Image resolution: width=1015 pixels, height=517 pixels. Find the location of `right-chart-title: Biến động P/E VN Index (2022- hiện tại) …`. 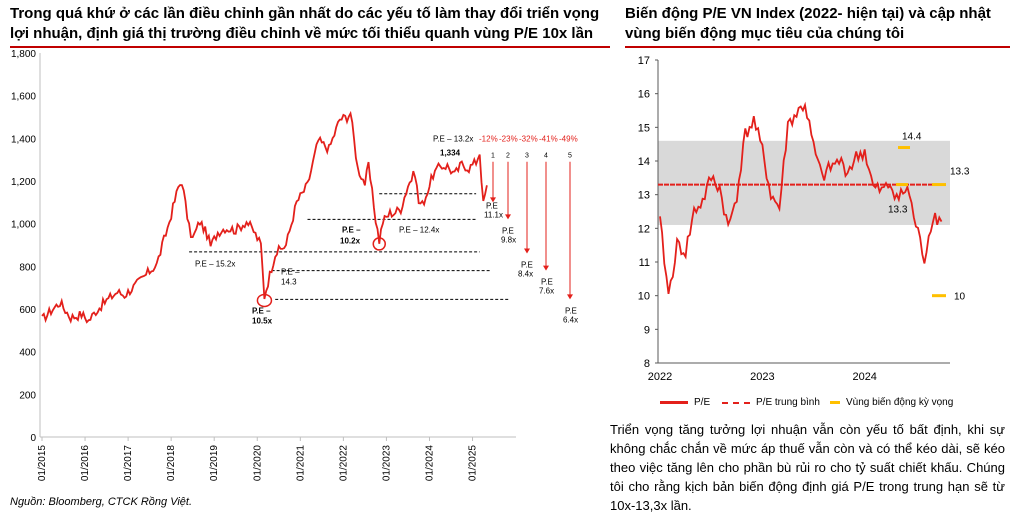

right-chart-title: Biến động P/E VN Index (2022- hiện tại) … is located at coordinates (808, 23).